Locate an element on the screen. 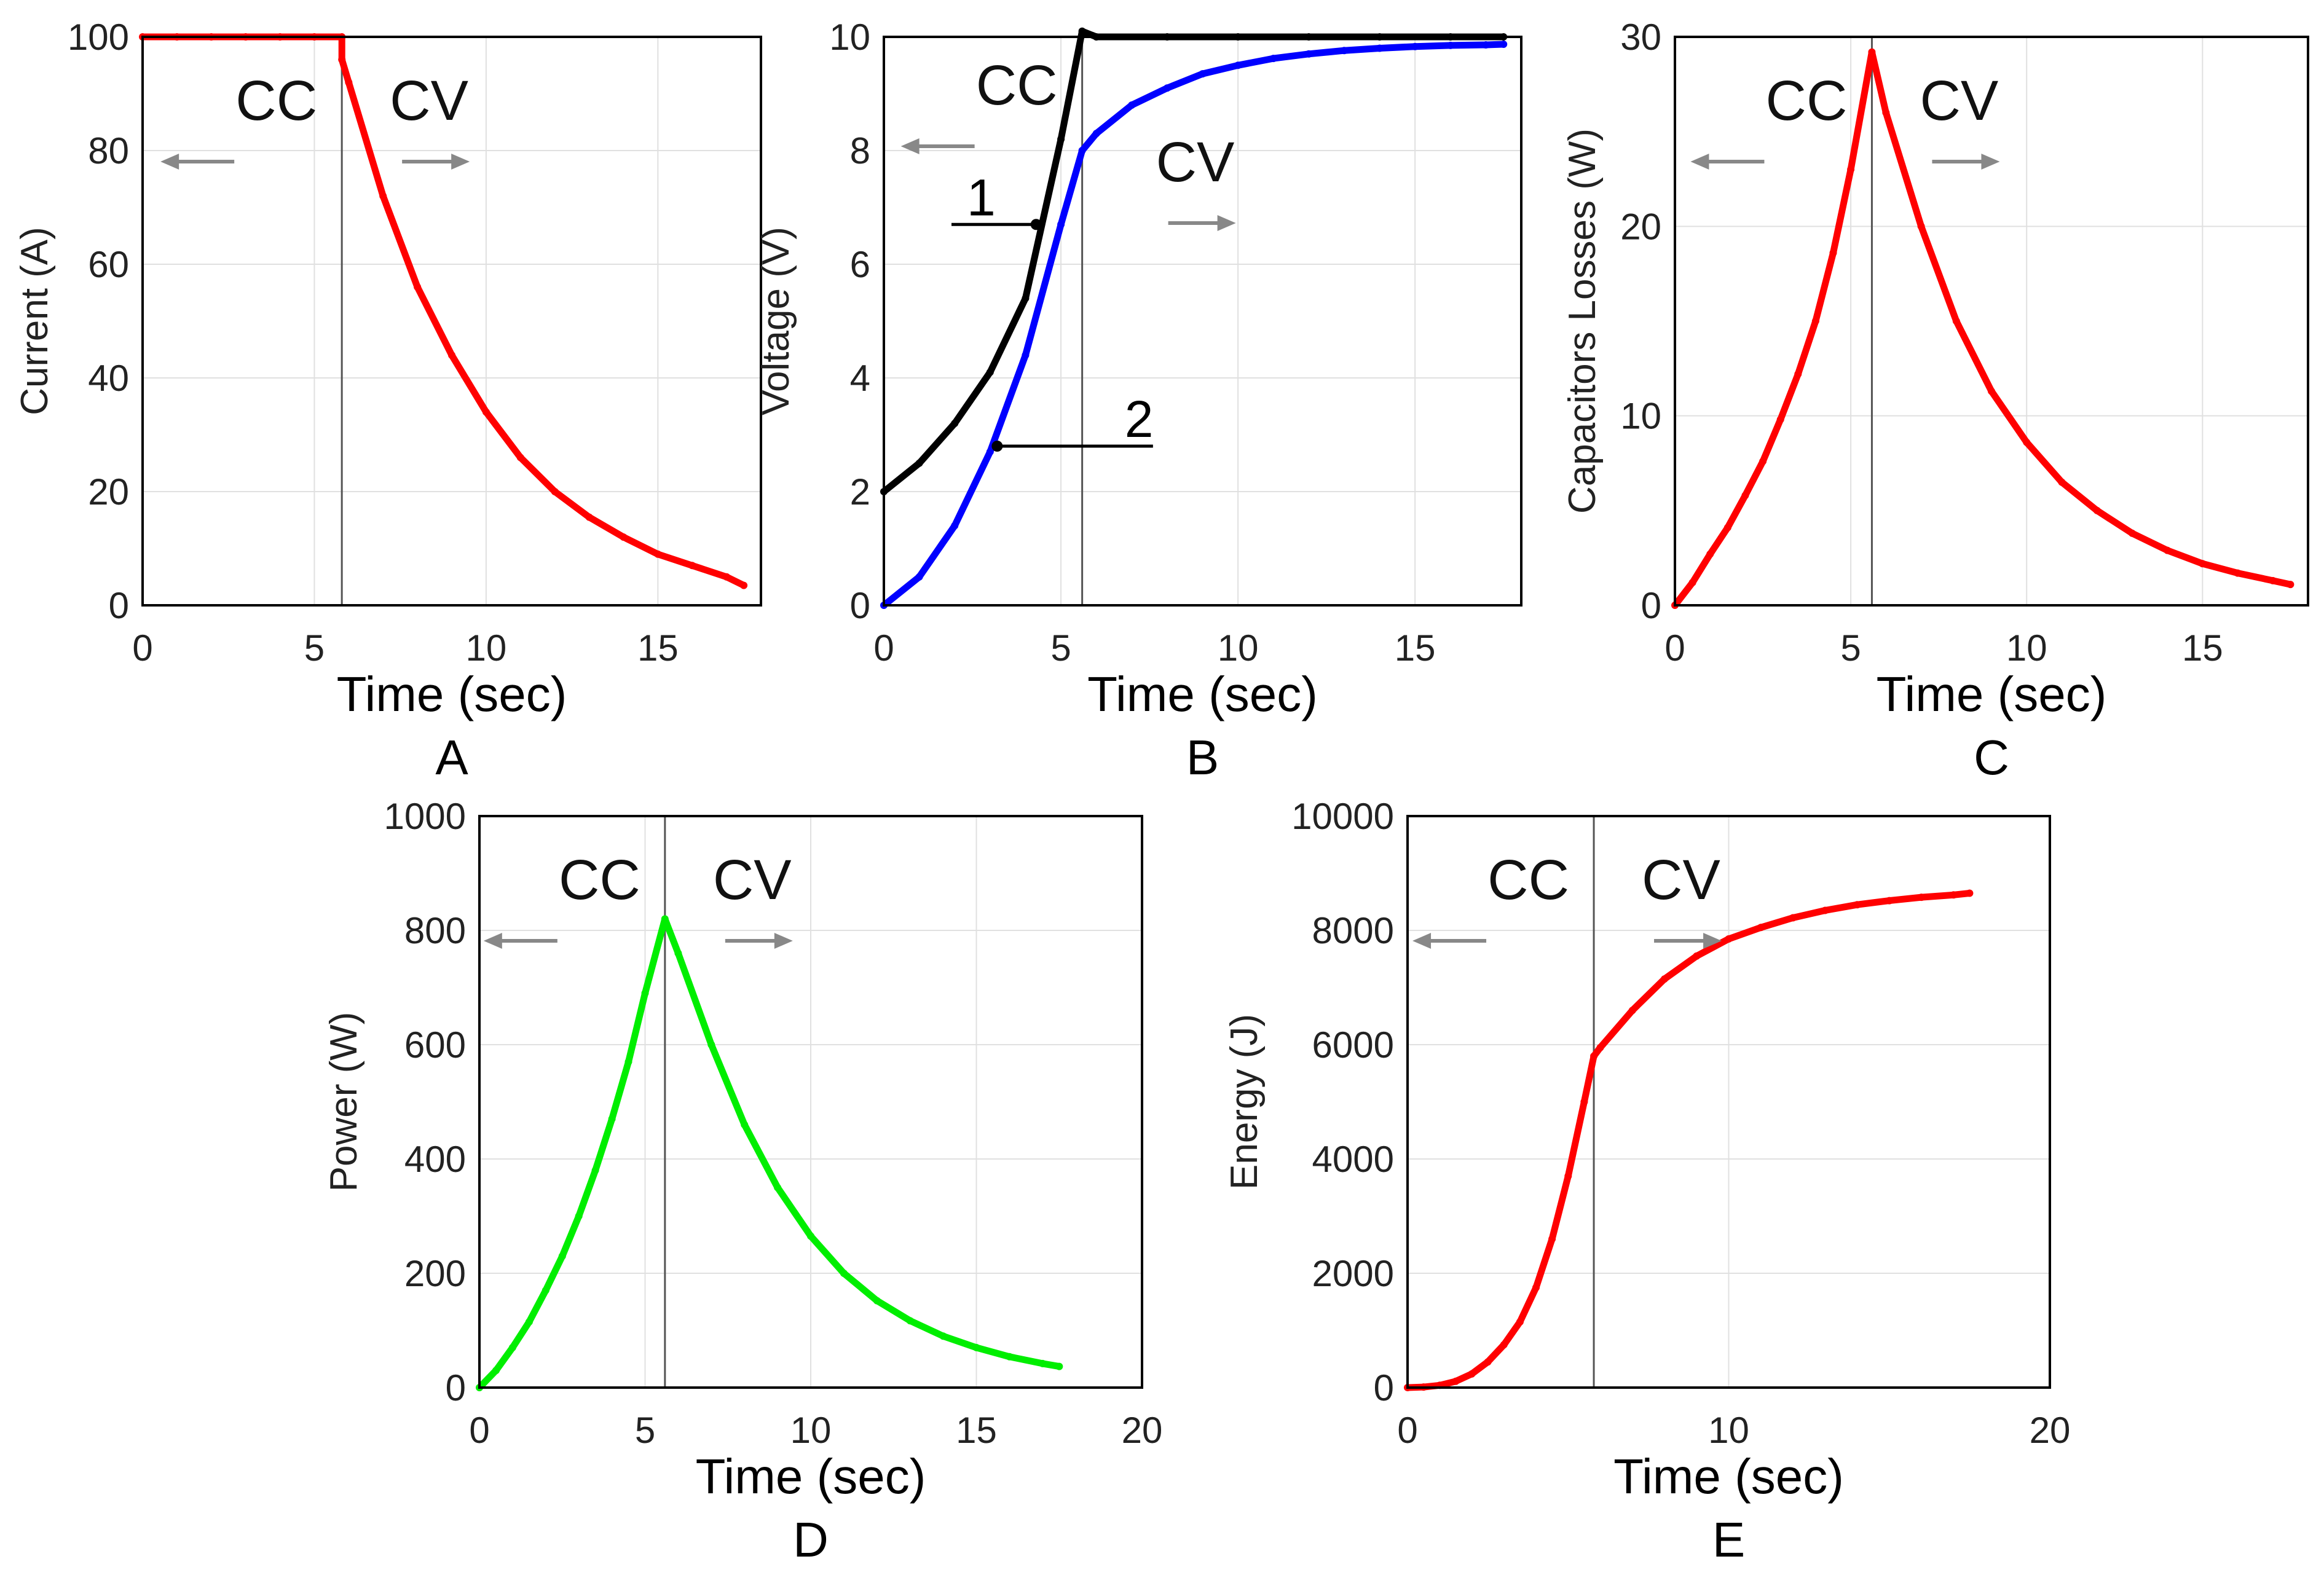 The image size is (2324, 1583). y-tick-label: 30 is located at coordinates (1640, 37).